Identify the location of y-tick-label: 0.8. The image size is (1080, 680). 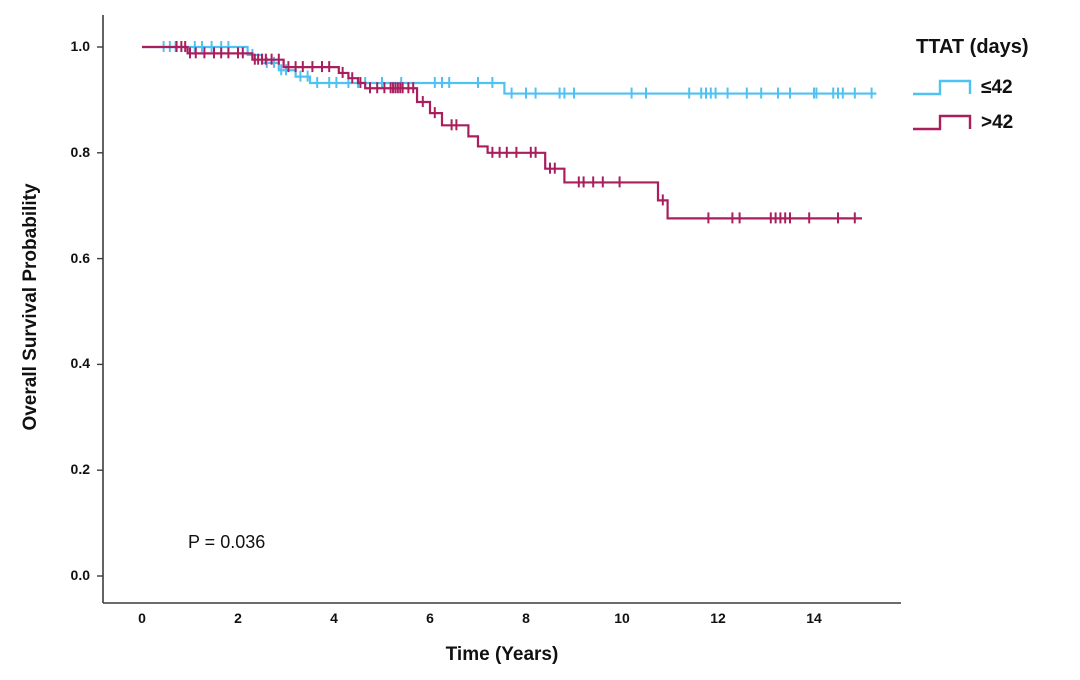
(80, 151).